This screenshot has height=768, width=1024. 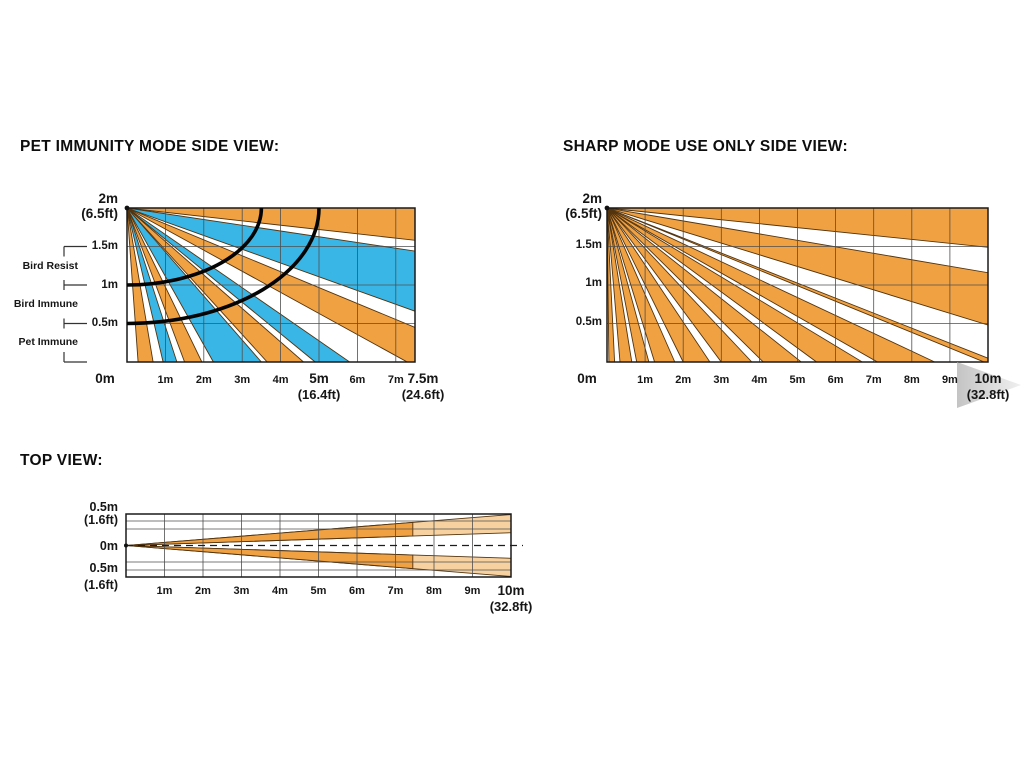 I want to click on pet-immunity-title: PET IMMUNITY MODE SIDE VIEW:, so click(x=150, y=146).